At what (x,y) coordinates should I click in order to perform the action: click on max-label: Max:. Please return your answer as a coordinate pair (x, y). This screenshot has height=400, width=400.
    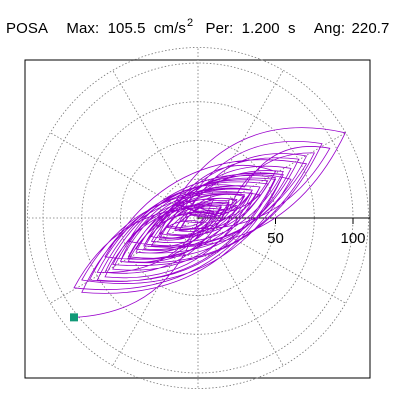
    Looking at the image, I should click on (83, 28).